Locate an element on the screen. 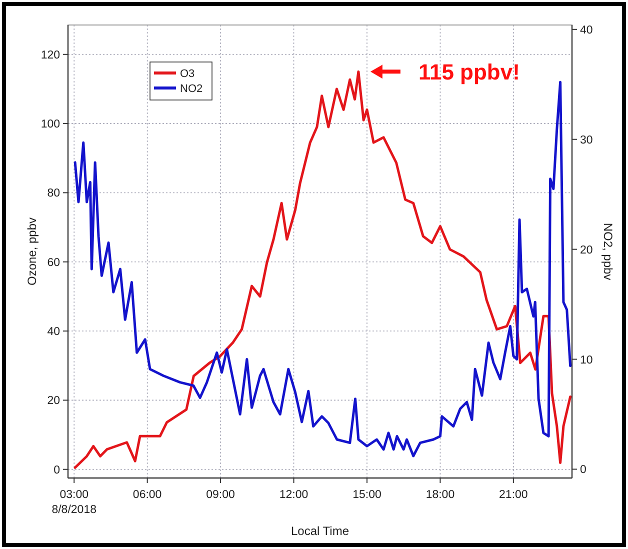  annotation: 115 ppbv! is located at coordinates (469, 72).